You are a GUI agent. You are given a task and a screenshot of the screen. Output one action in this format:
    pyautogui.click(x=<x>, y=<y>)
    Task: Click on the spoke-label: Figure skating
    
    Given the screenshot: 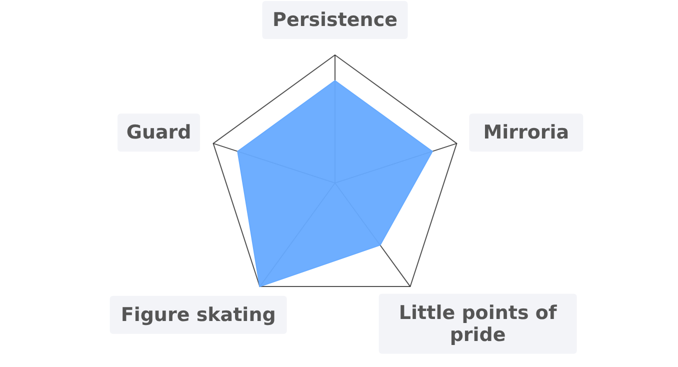 What is the action you would take?
    pyautogui.click(x=198, y=315)
    